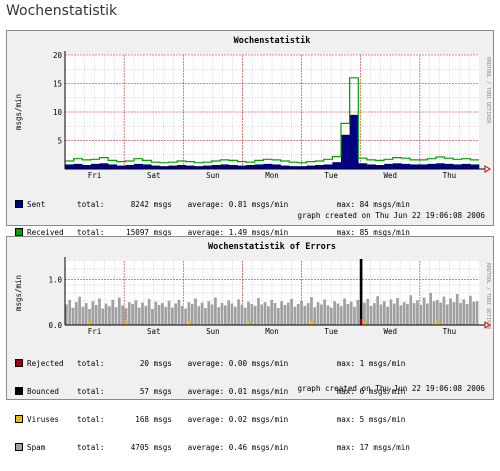 The height and width of the screenshot is (471, 500). What do you see at coordinates (55, 325) in the screenshot?
I see `y-tick-label: 0.0` at bounding box center [55, 325].